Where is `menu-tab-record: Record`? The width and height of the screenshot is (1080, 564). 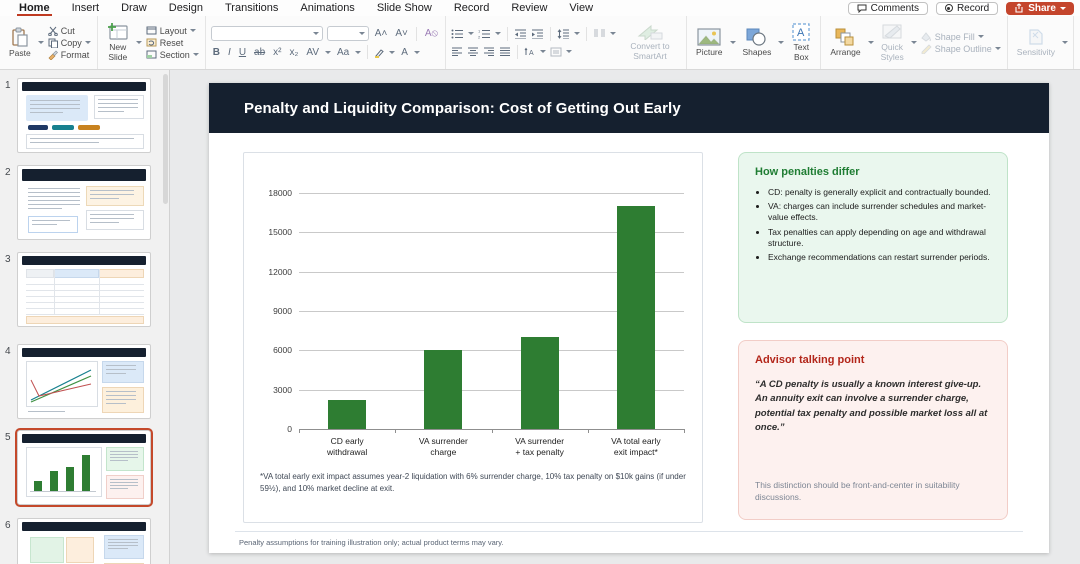
menu-tab-record: Record is located at coordinates (471, 8).